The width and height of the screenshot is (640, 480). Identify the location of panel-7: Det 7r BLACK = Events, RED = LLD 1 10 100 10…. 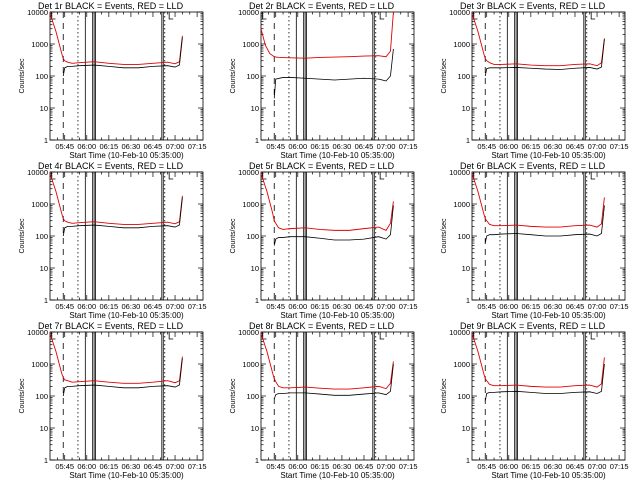
(113, 400).